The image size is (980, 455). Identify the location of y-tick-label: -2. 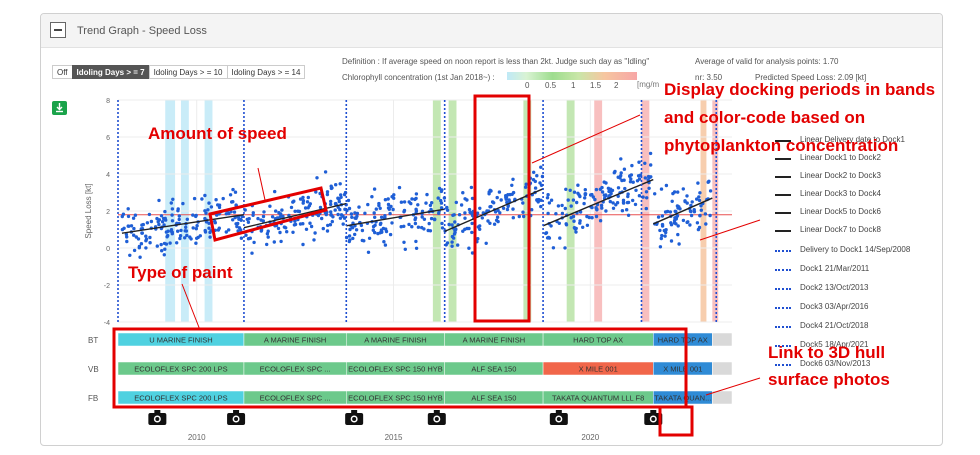
(107, 286).